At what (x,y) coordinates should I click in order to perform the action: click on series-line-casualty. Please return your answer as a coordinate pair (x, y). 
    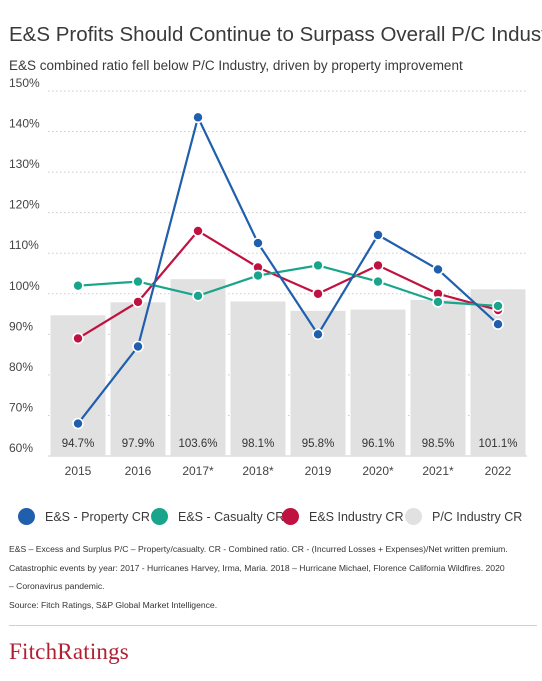
    Looking at the image, I should click on (288, 286).